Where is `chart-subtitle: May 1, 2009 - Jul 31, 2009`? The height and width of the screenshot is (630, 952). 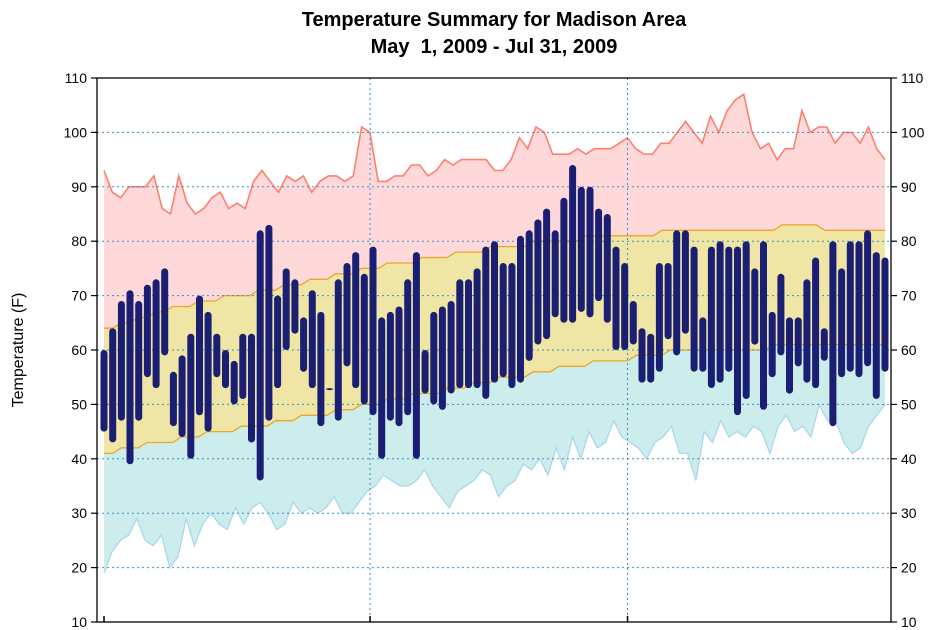
chart-subtitle: May 1, 2009 - Jul 31, 2009 is located at coordinates (494, 47).